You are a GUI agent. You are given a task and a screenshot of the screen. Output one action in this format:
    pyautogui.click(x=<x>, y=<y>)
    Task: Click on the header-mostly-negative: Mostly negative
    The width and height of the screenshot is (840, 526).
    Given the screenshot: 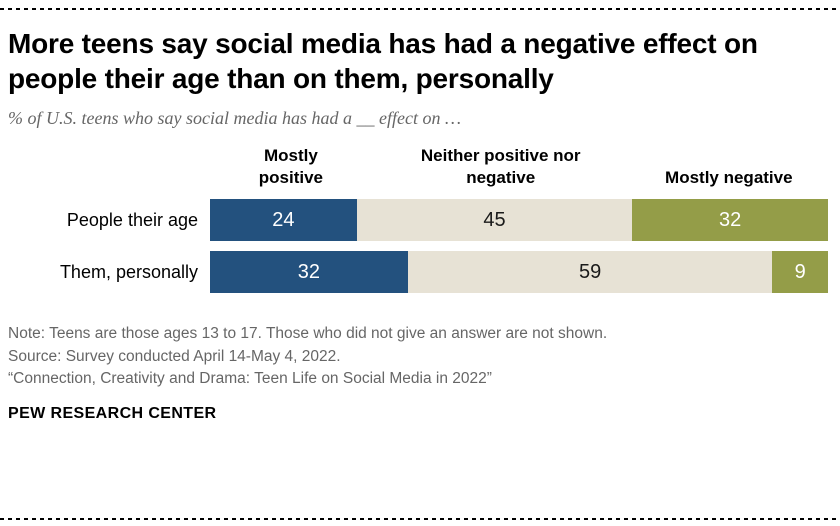 What is the action you would take?
    pyautogui.click(x=729, y=178)
    